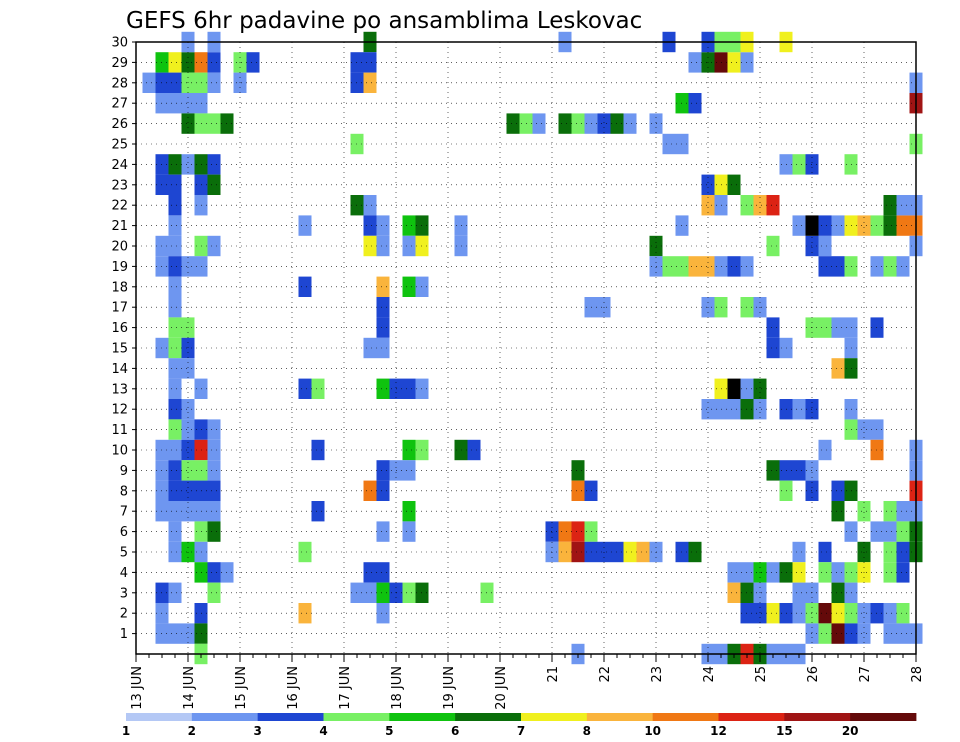 The image size is (960, 742). I want to click on y-tick-label: 17, so click(119, 308).